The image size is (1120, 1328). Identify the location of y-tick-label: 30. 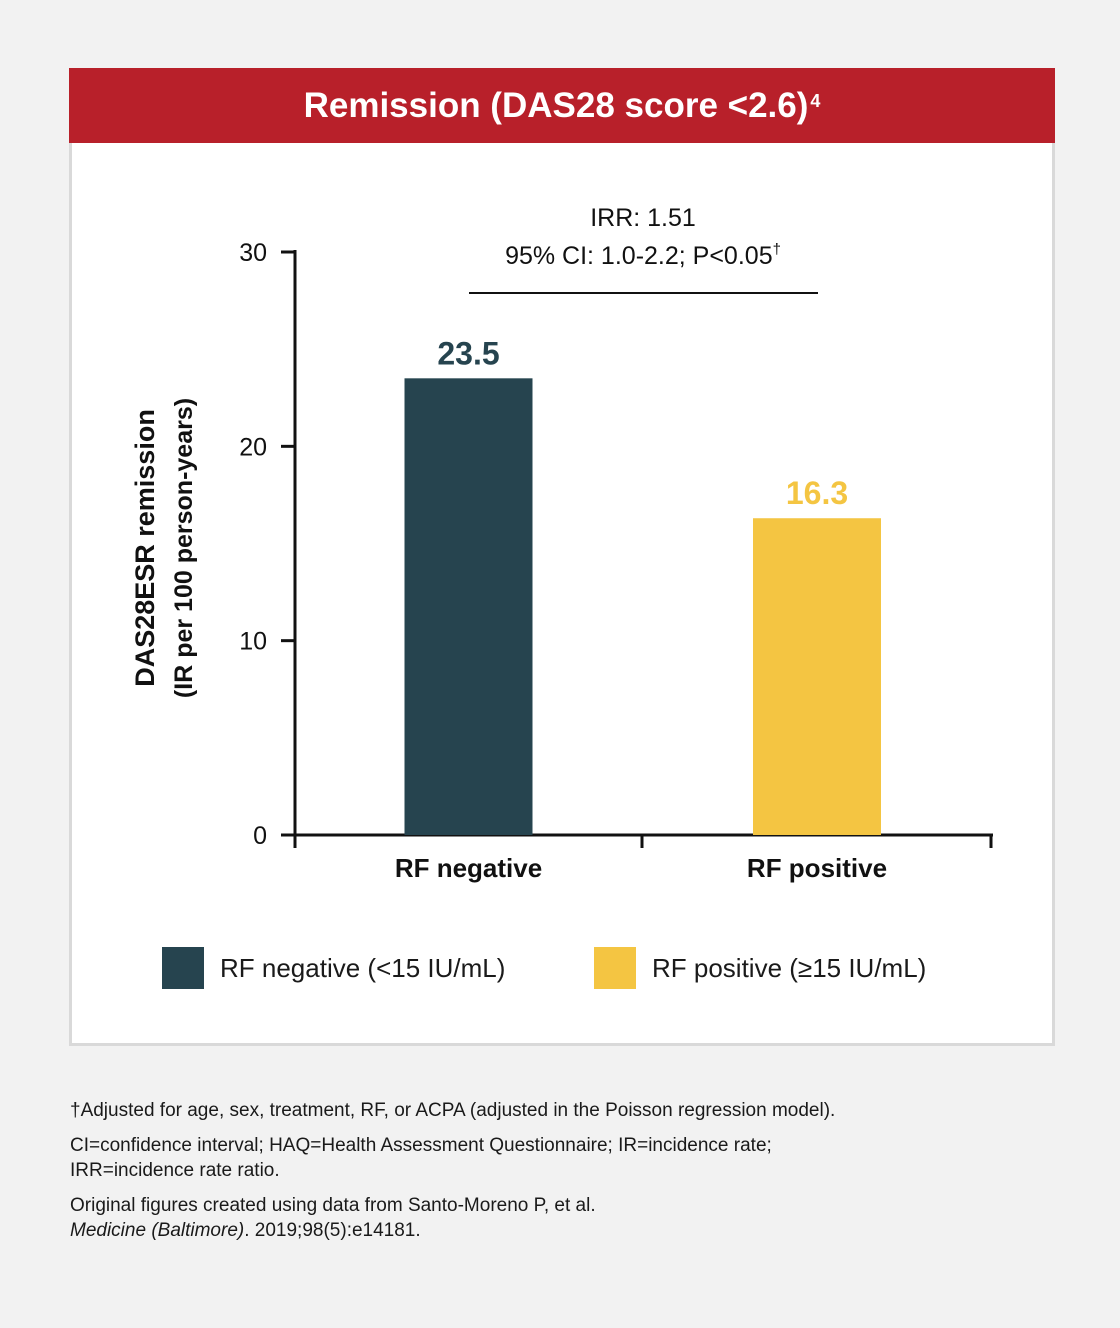
(253, 253).